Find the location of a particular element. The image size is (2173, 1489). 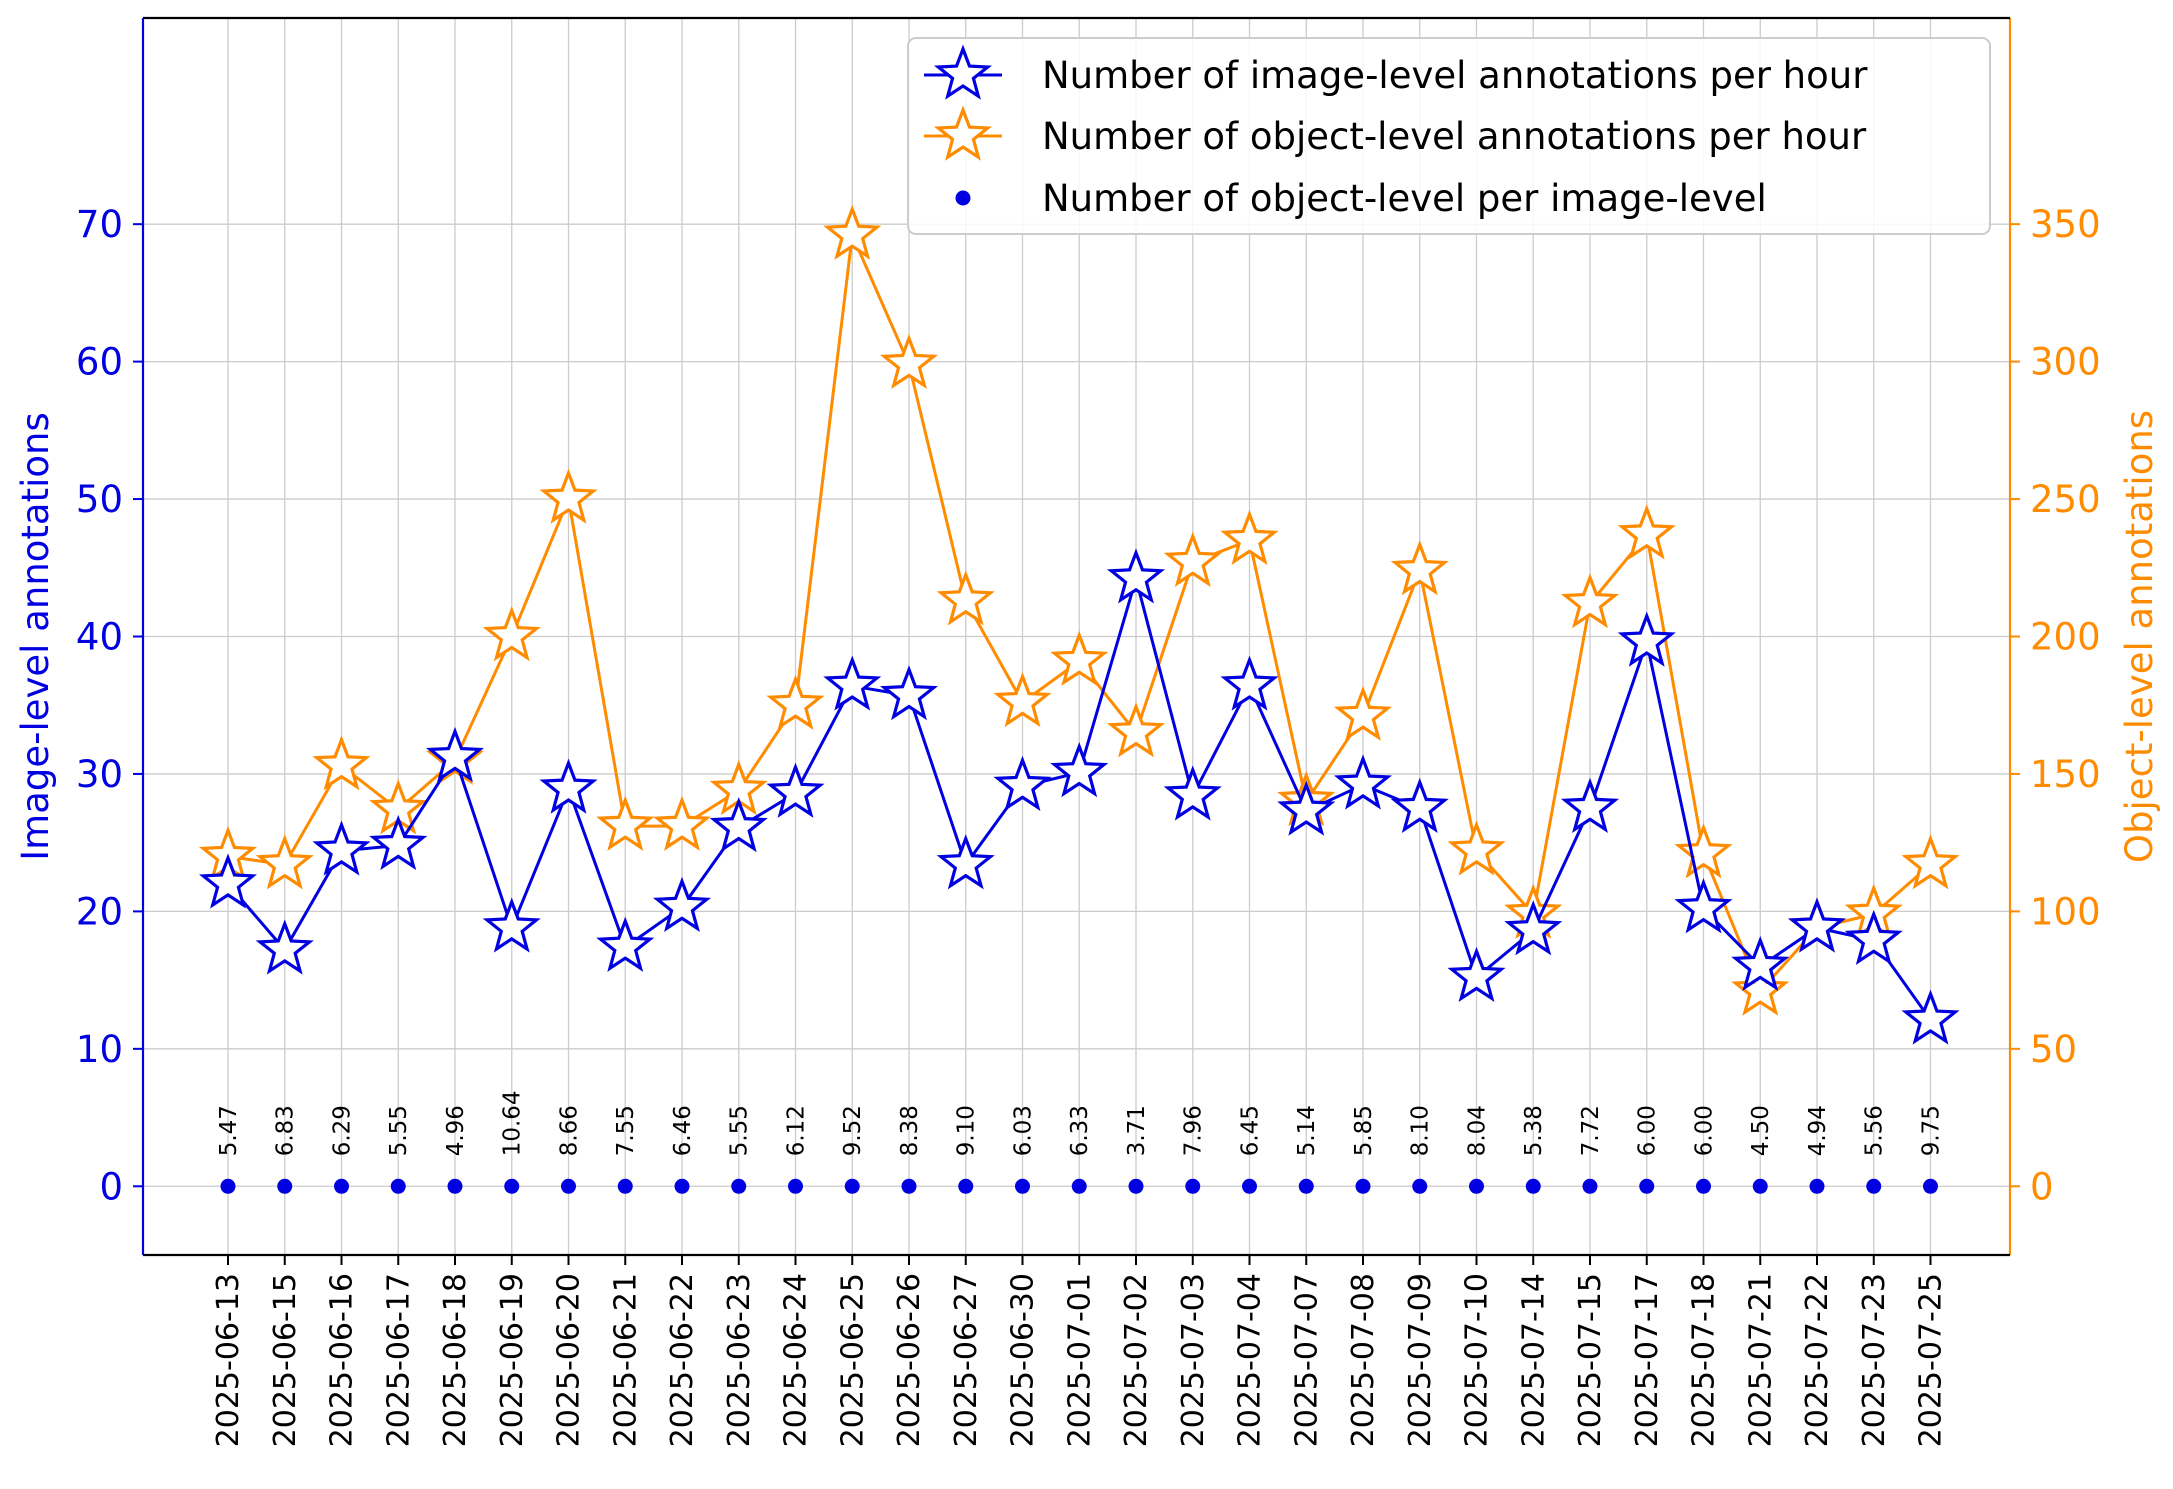

ratio-label: 6.03 is located at coordinates (1024, 1130).